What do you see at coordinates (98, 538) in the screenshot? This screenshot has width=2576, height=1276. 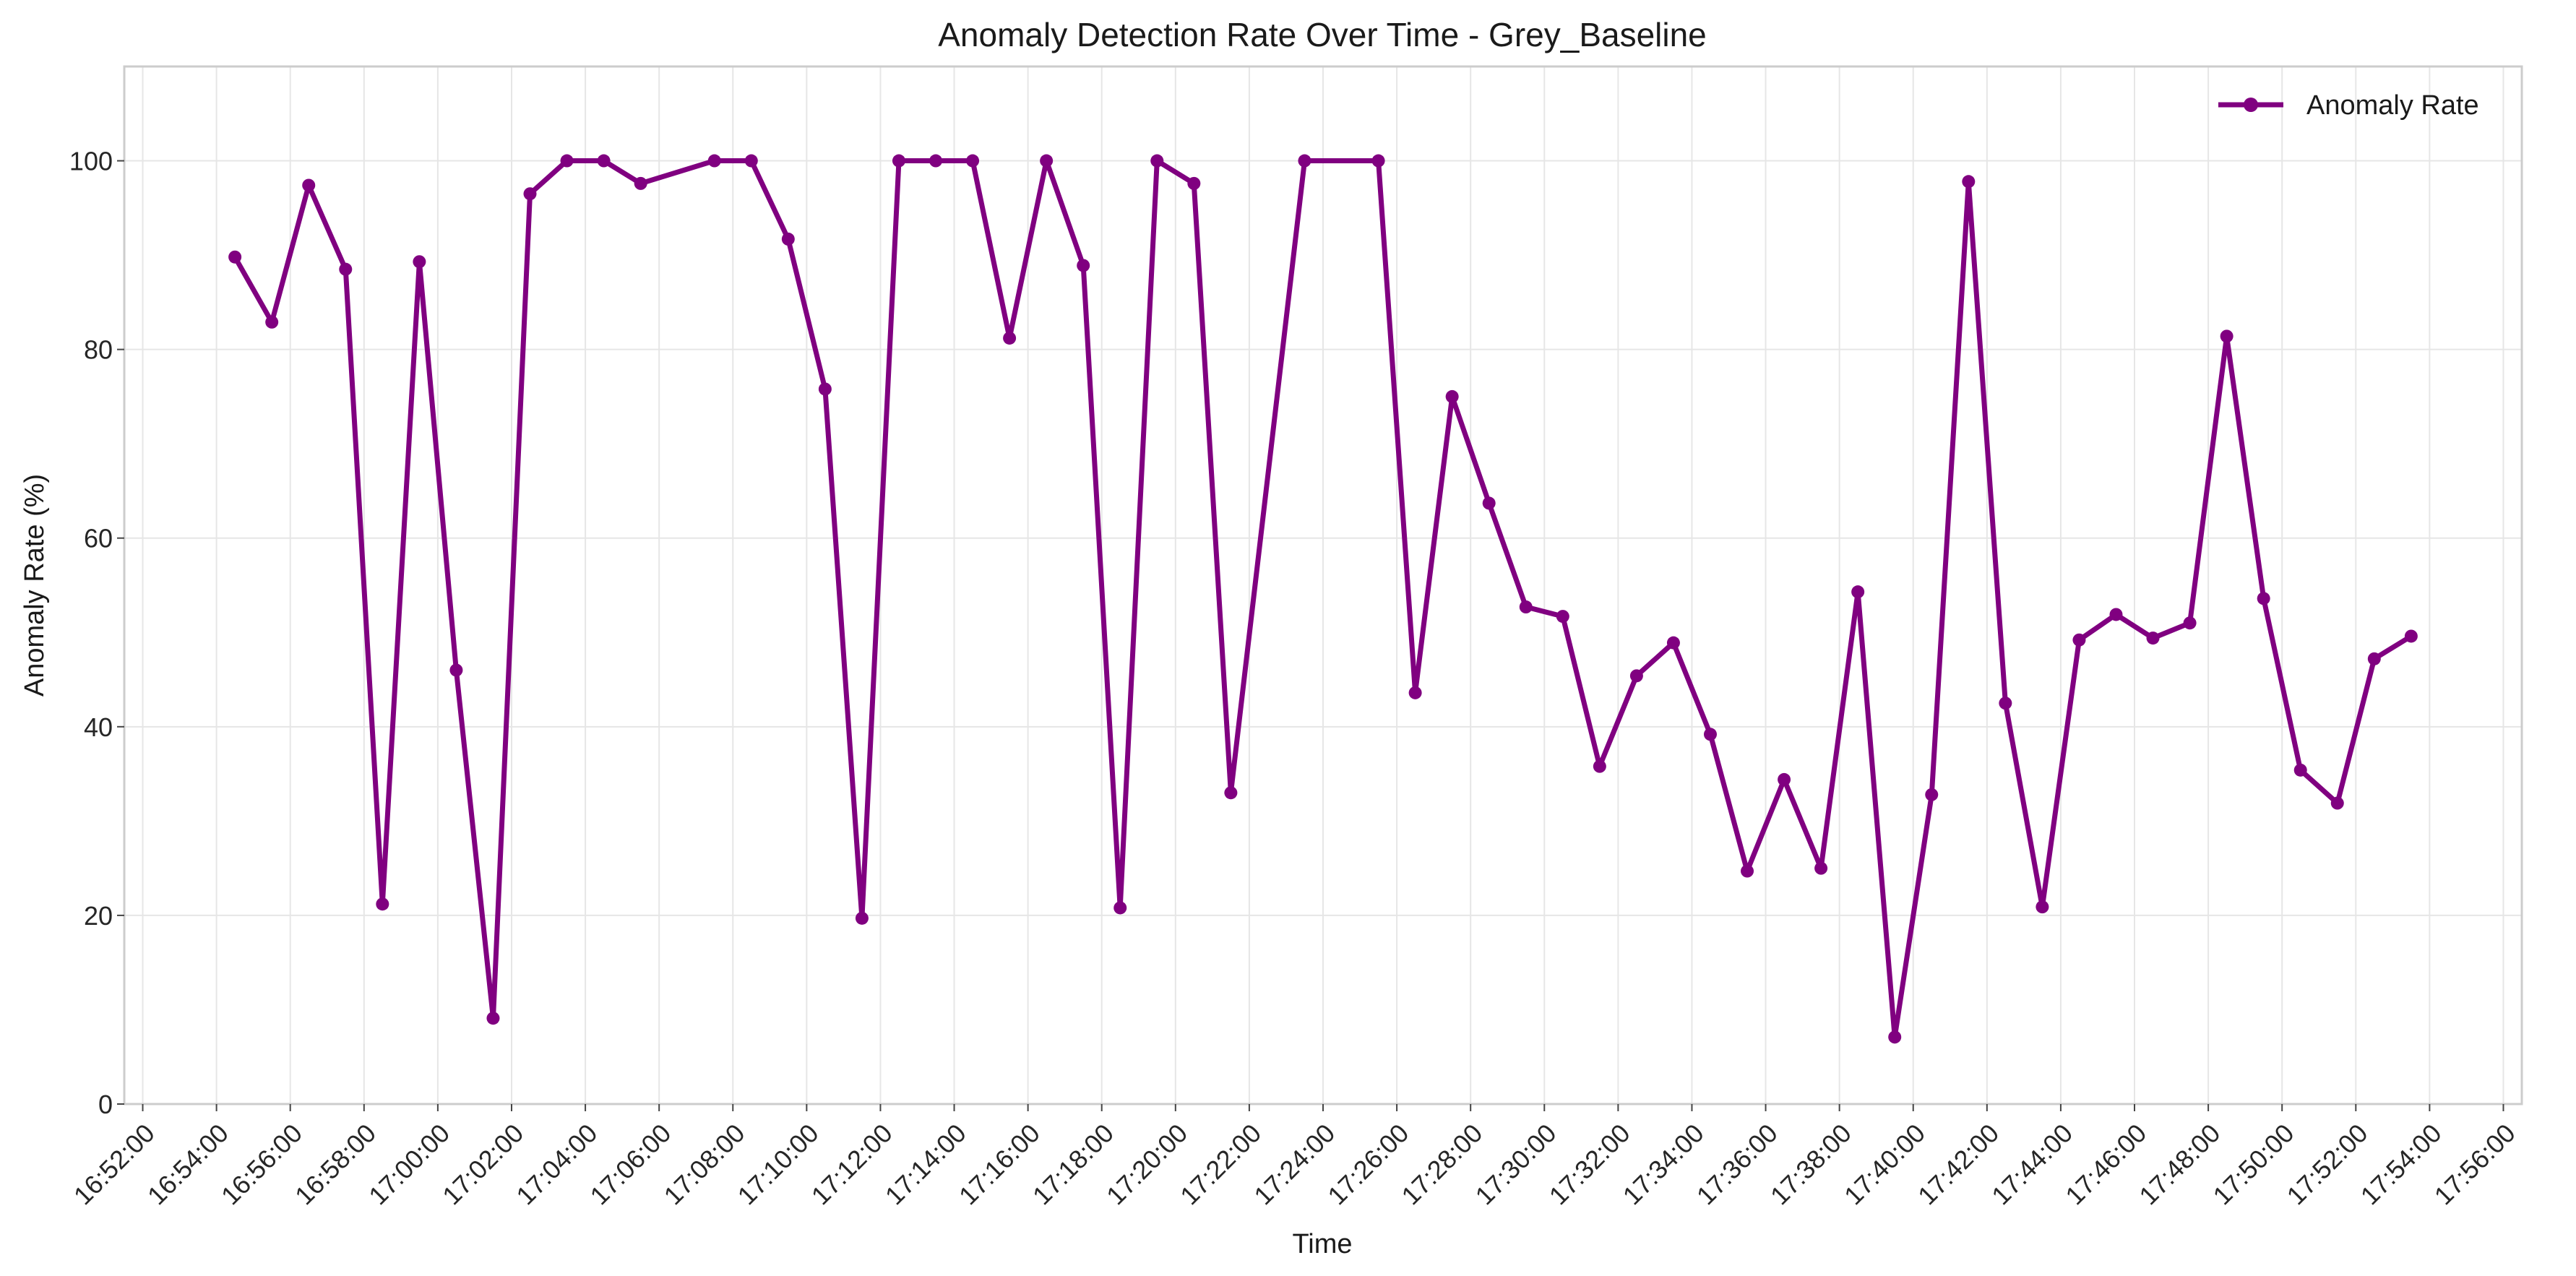 I see `y-tick-label: 60` at bounding box center [98, 538].